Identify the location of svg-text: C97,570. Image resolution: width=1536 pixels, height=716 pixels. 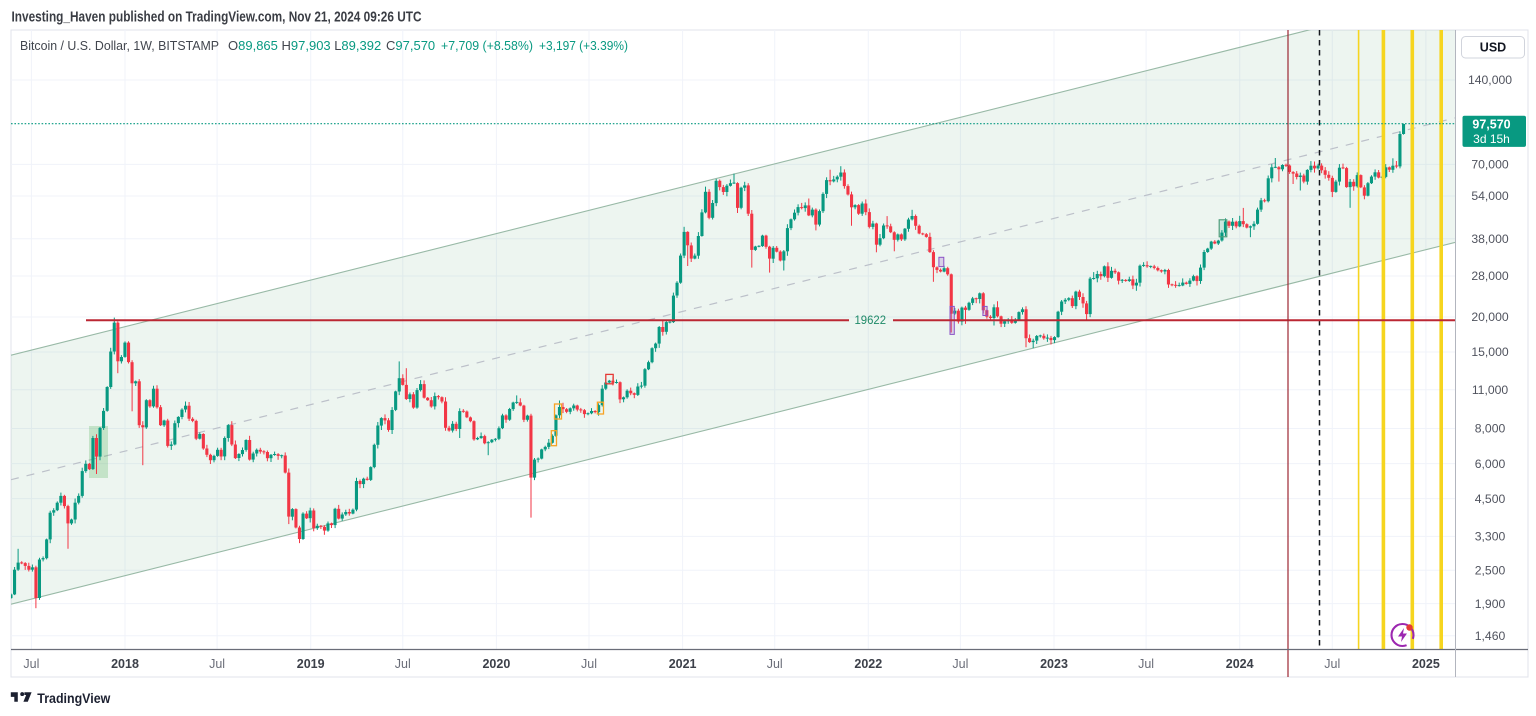
(410, 45).